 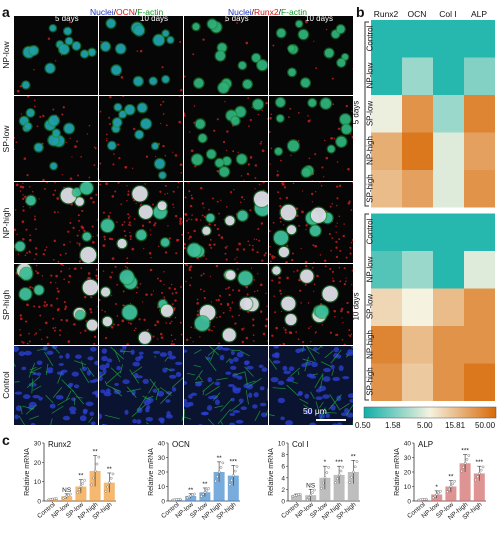 I want to click on panel-a-header-left: Nuclei/OCN/F-actin, so click(x=126, y=12).